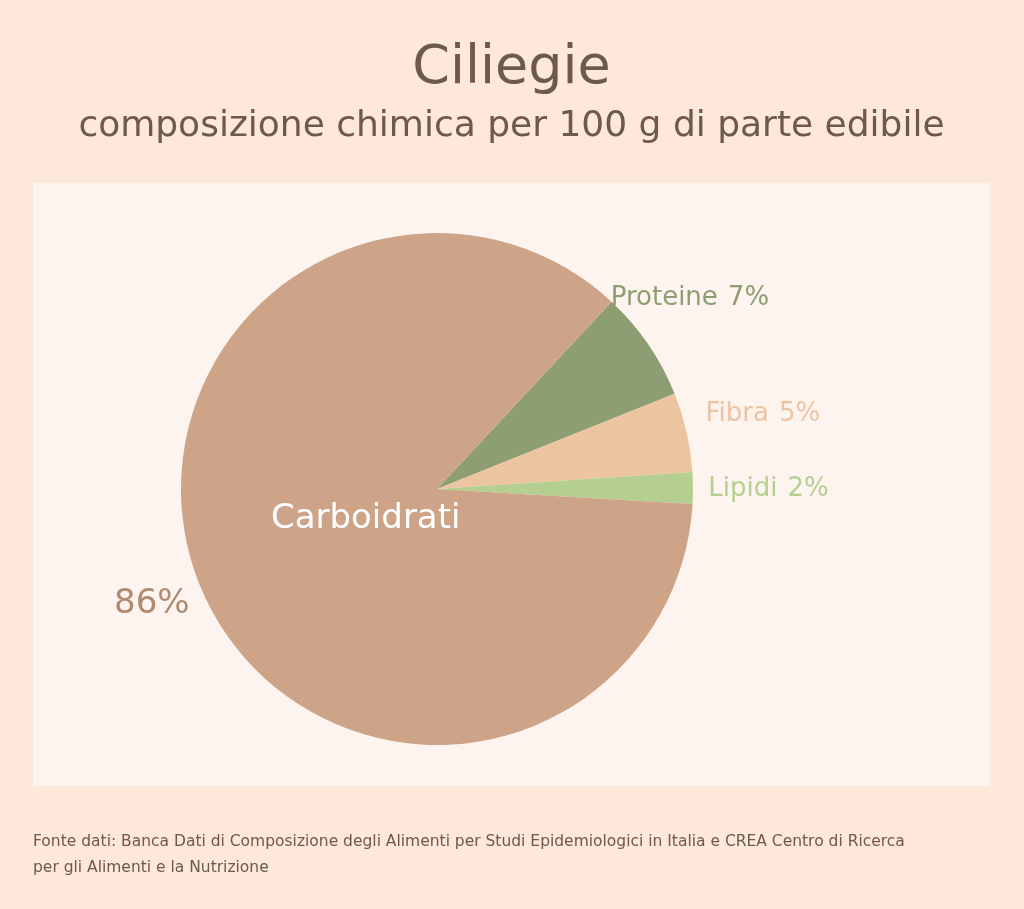  Describe the element at coordinates (152, 601) in the screenshot. I see `data-label: 86%` at that location.